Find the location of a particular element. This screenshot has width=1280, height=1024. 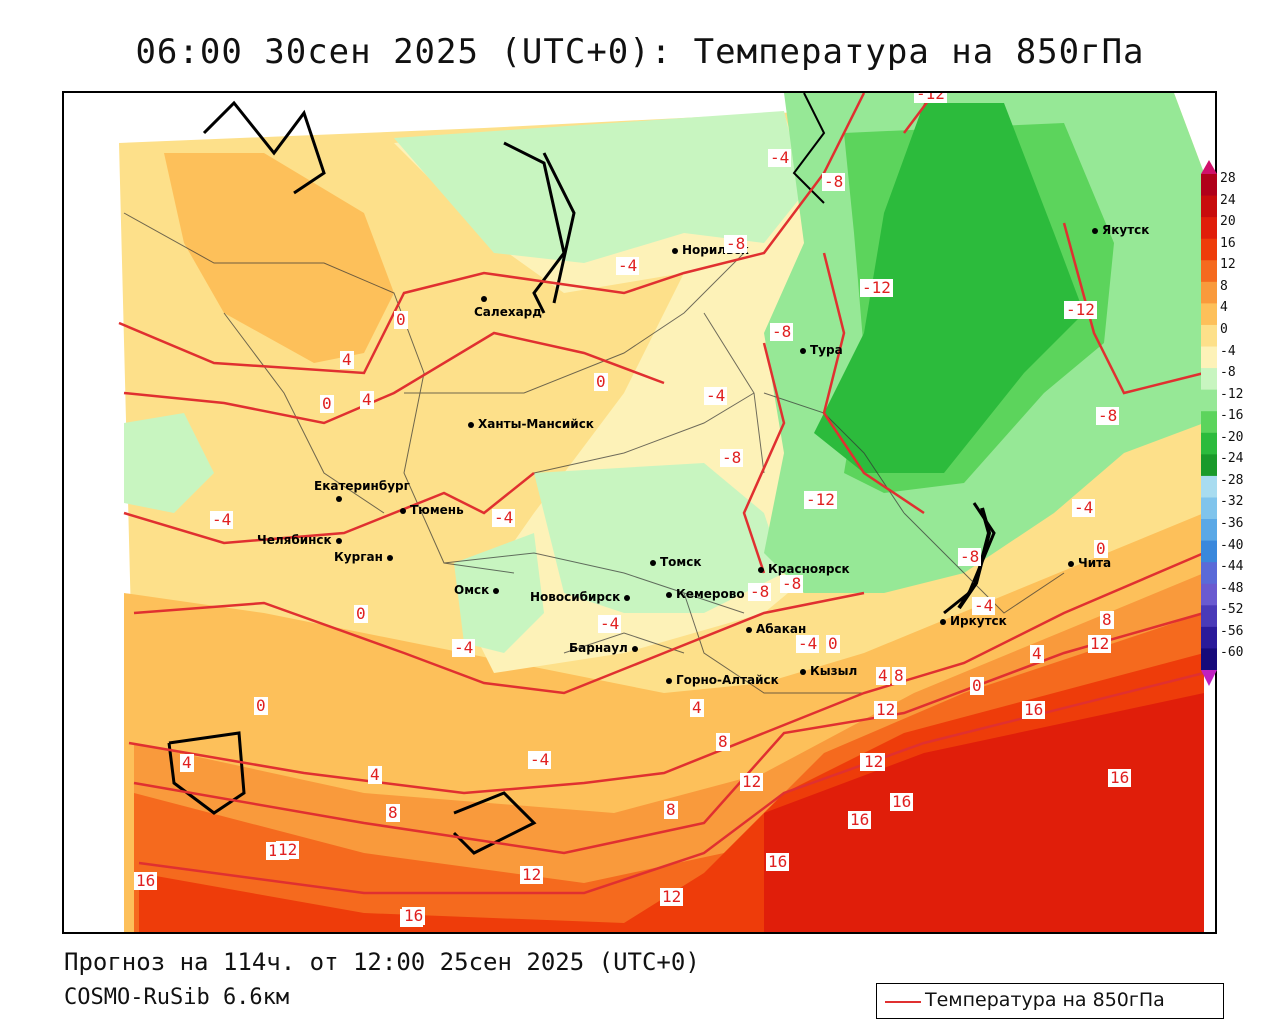

city-ekaterinburg is located at coordinates (341, 498).